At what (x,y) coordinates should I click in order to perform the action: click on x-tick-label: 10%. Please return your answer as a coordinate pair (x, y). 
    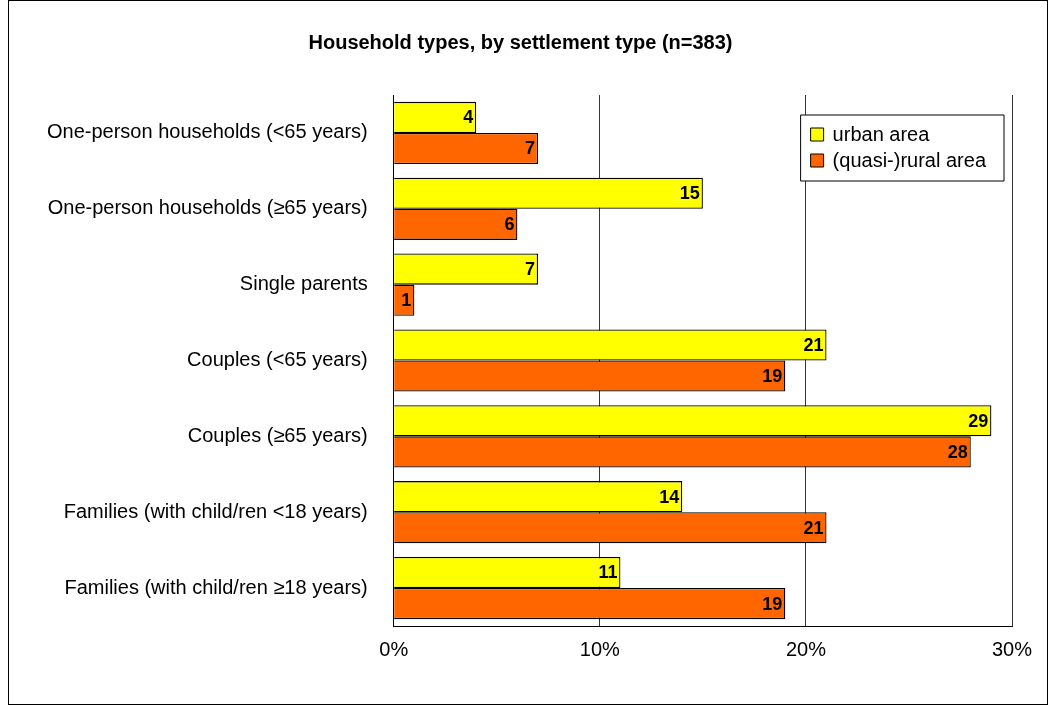
    Looking at the image, I should click on (600, 648).